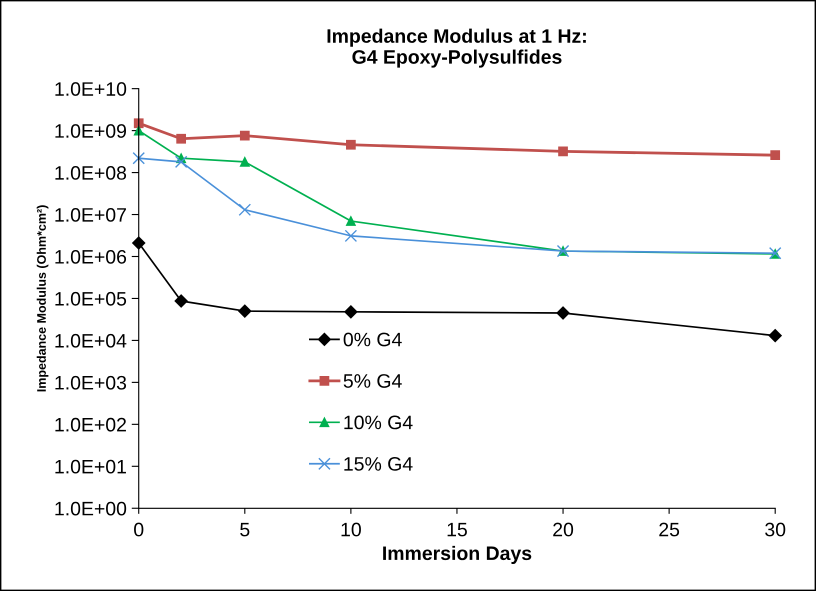  I want to click on y-tick-label: 1.0E+10, so click(90, 89).